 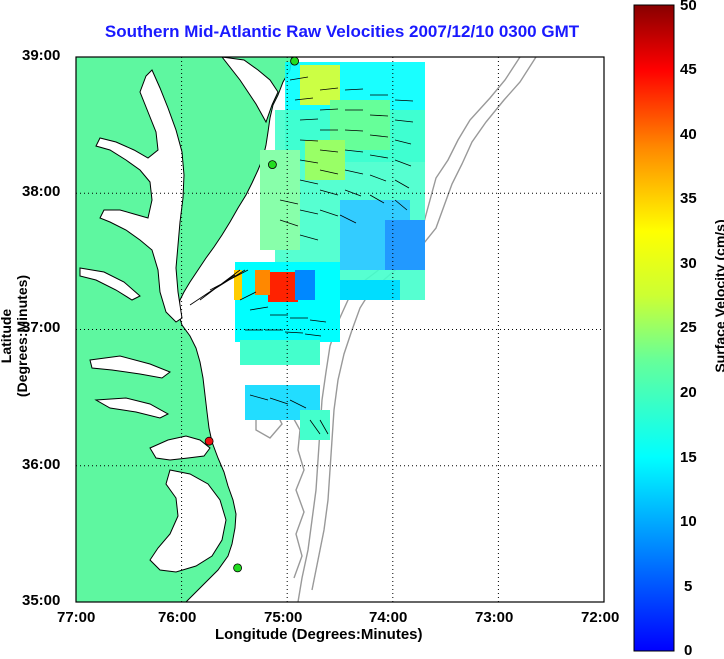 What do you see at coordinates (688, 7) in the screenshot?
I see `colorbar-tick-label: 50` at bounding box center [688, 7].